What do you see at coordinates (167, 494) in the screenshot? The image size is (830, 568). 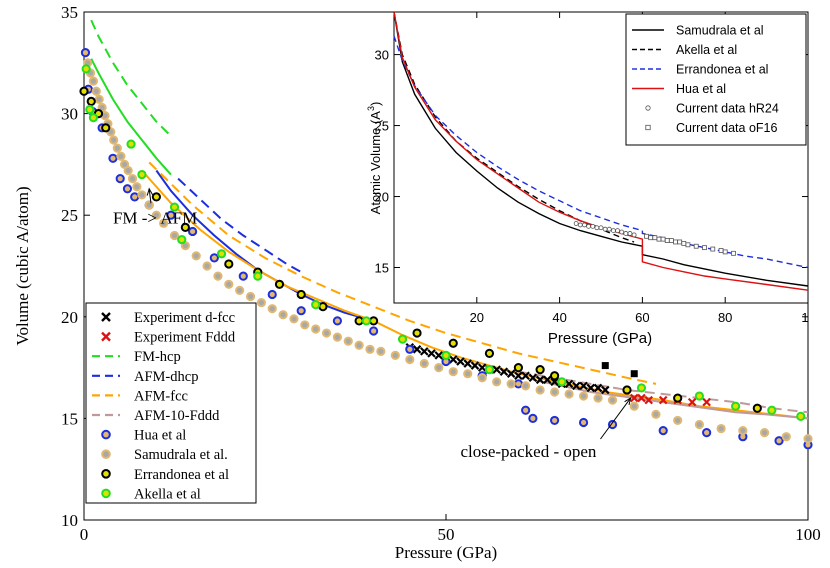 I see `main-legend-label: Akella et al` at bounding box center [167, 494].